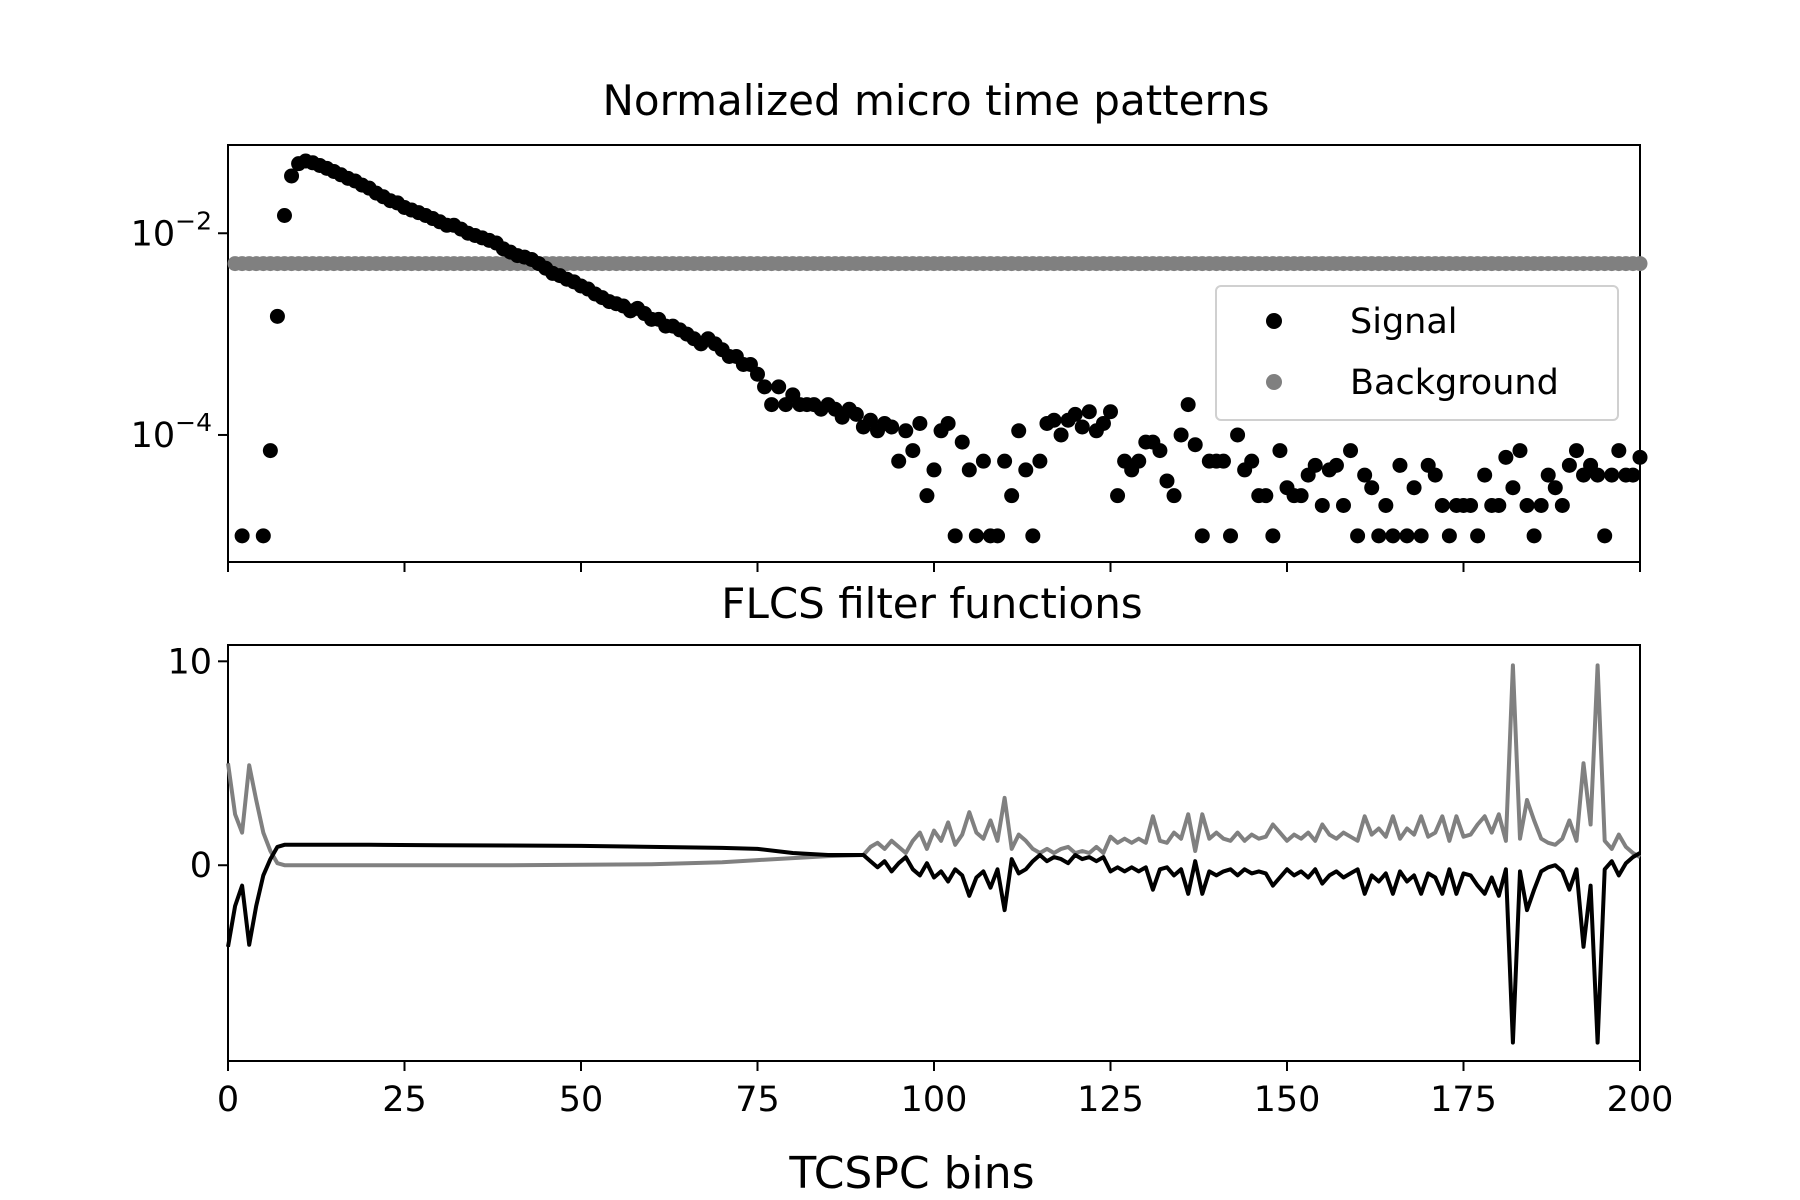 This screenshot has height=1200, width=1800. Describe the element at coordinates (171, 230) in the screenshot. I see `y-tick-label: 10⁻²` at that location.